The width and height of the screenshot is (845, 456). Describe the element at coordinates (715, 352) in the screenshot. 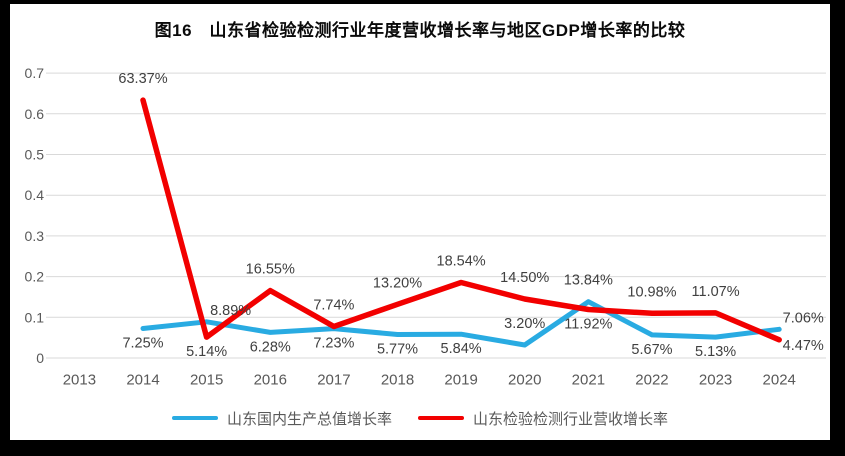

I see `data-label-gdp-2023: 5.13%` at that location.